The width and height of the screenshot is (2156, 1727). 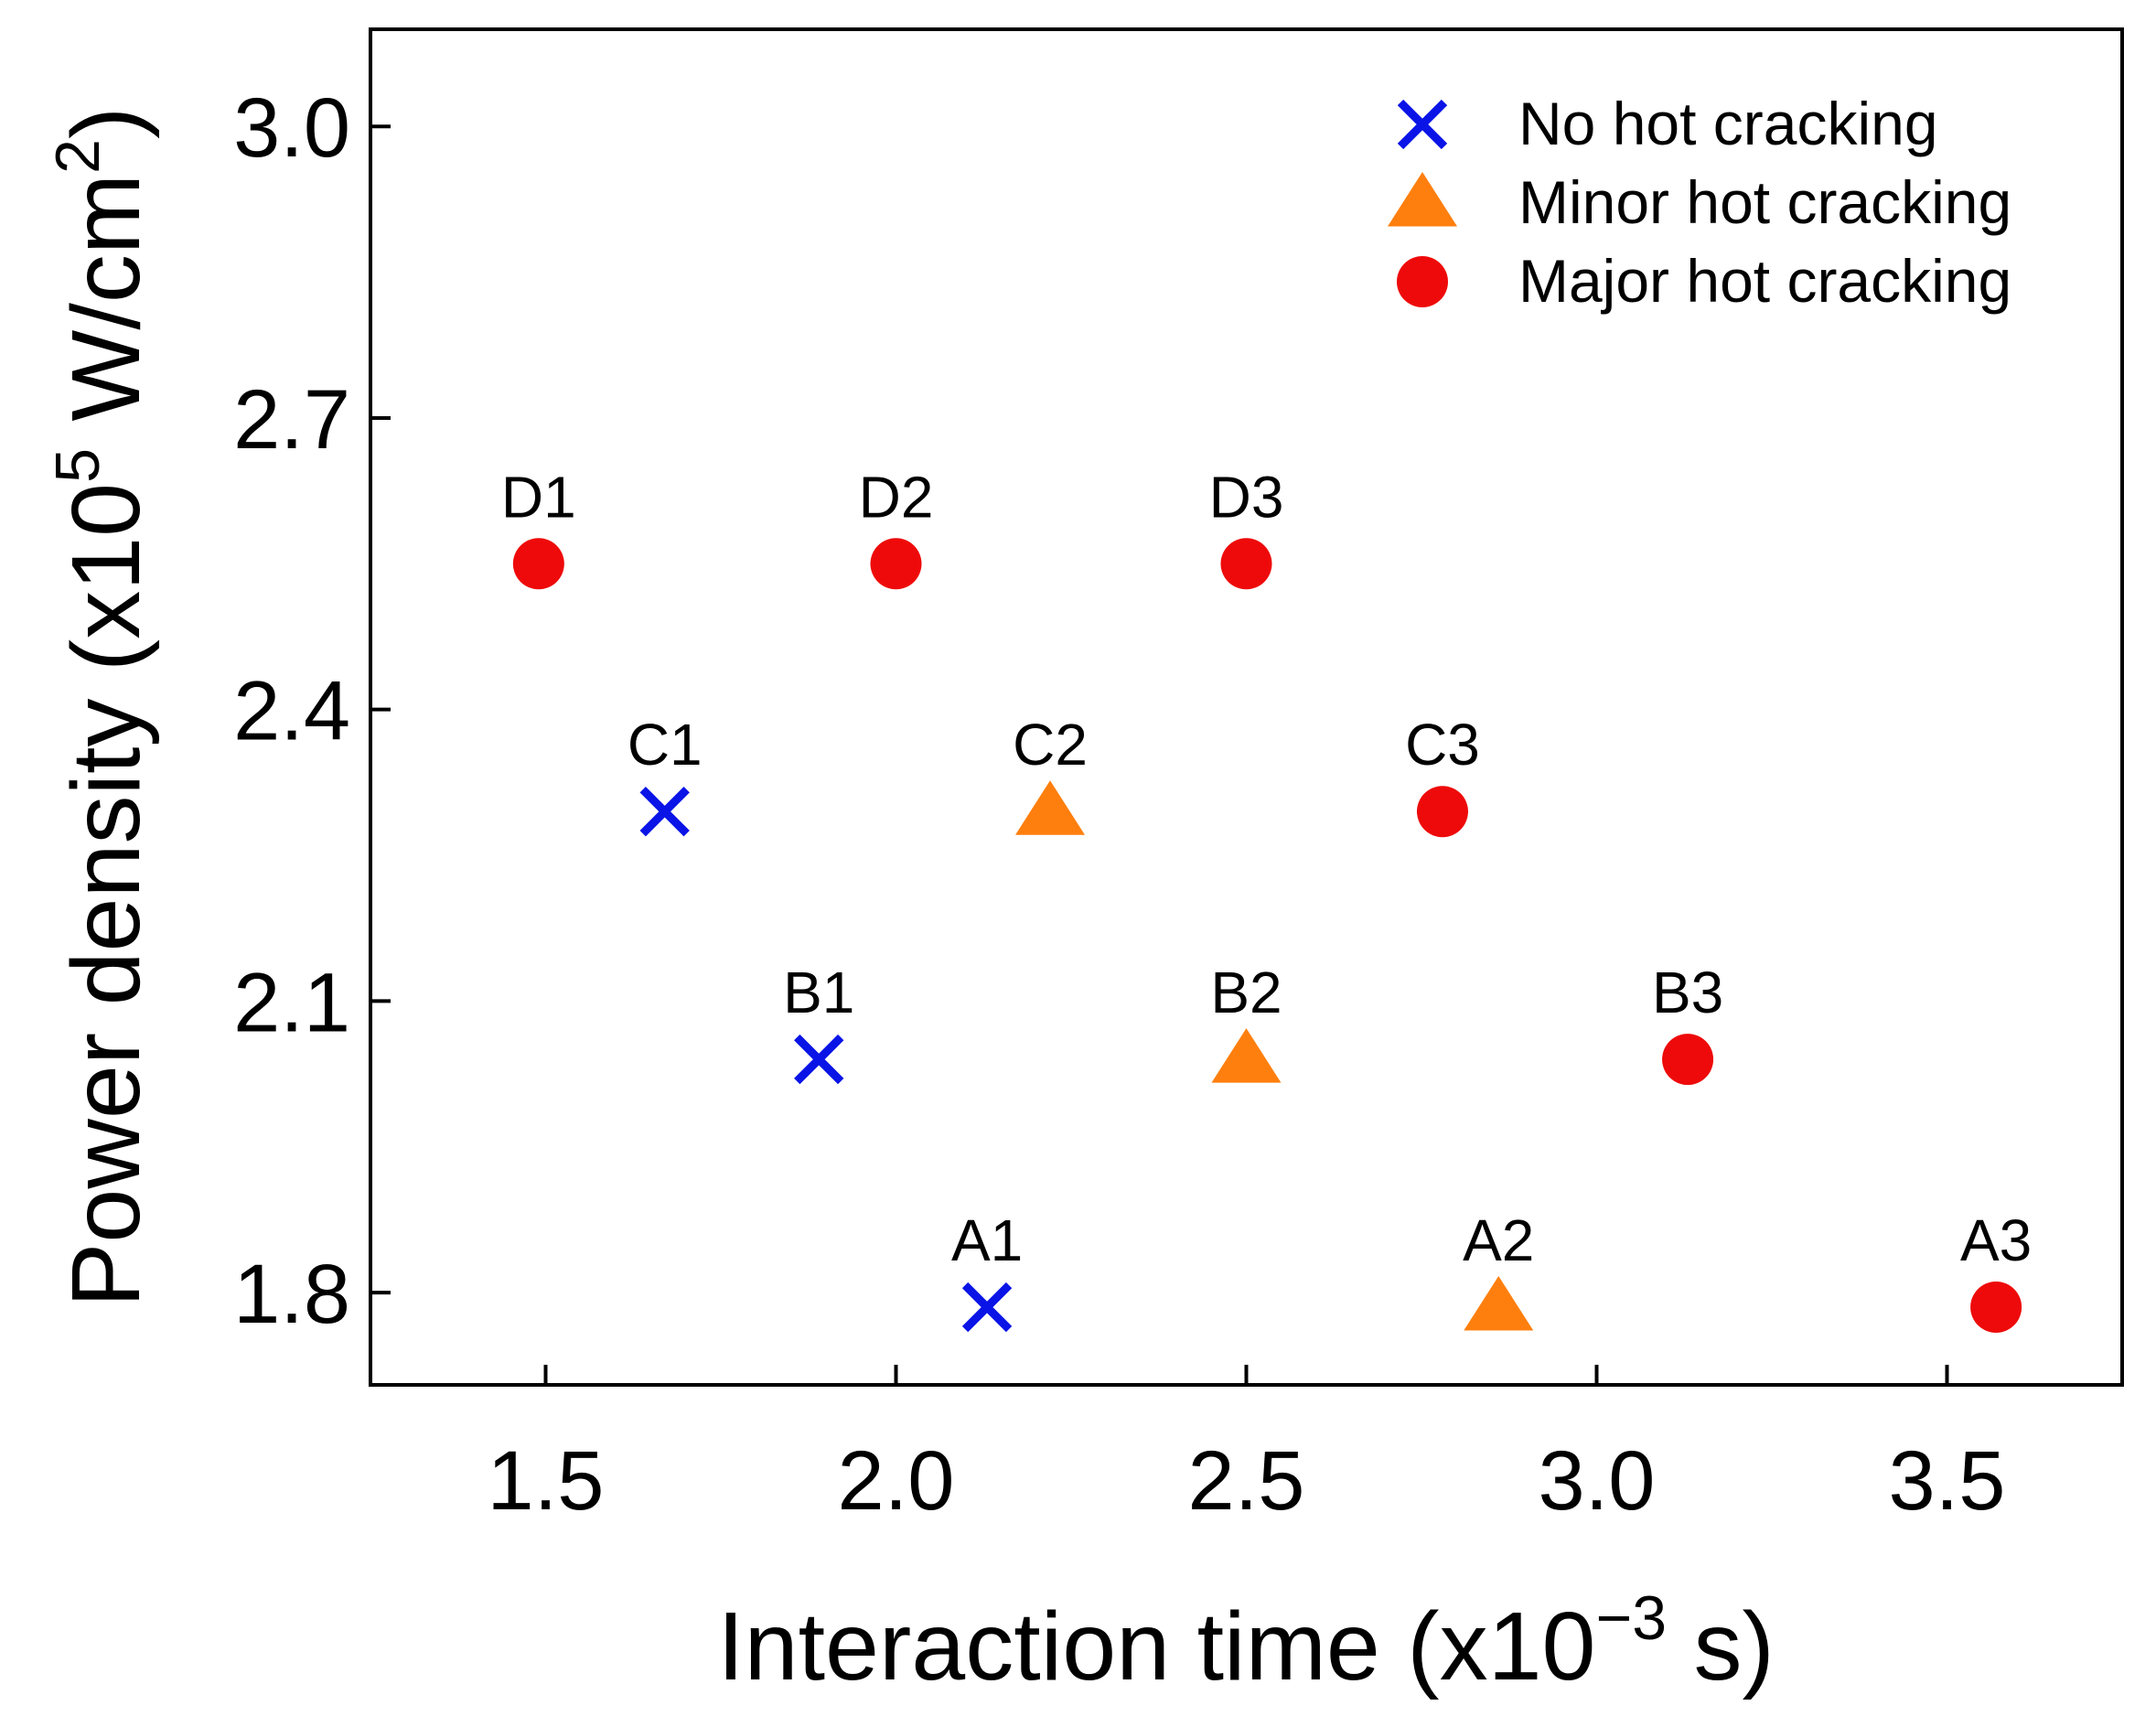 What do you see at coordinates (292, 420) in the screenshot?
I see `y-tick-label: 2.7` at bounding box center [292, 420].